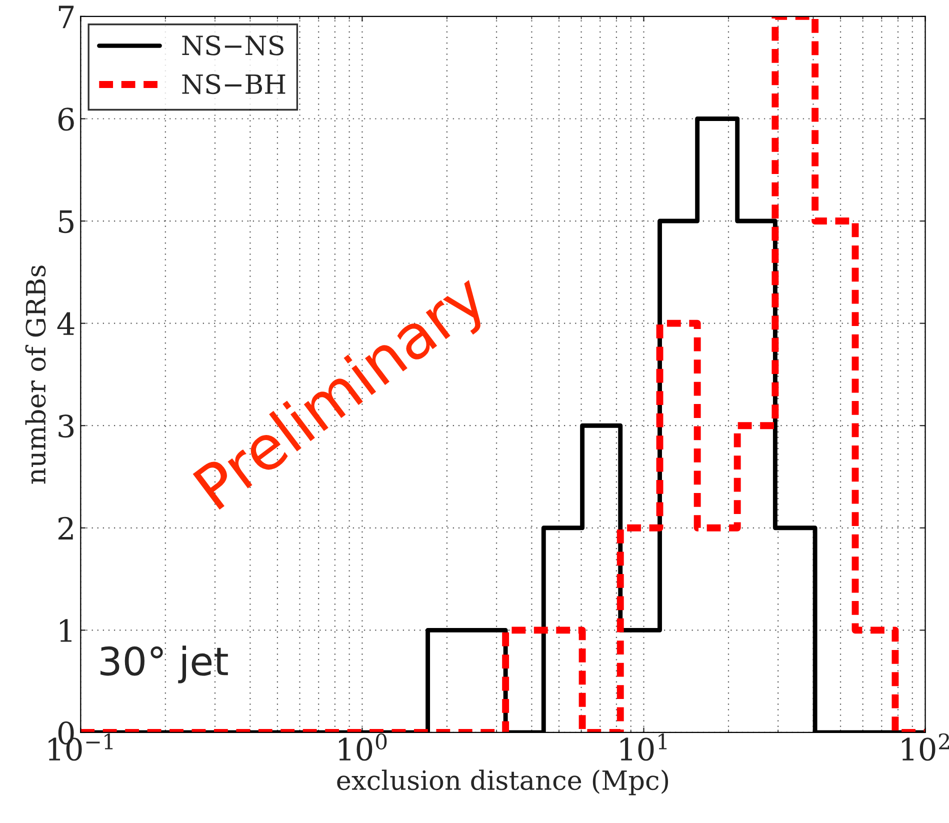 Image resolution: width=949 pixels, height=823 pixels. Describe the element at coordinates (66, 17) in the screenshot. I see `y-tick-label: 7` at that location.